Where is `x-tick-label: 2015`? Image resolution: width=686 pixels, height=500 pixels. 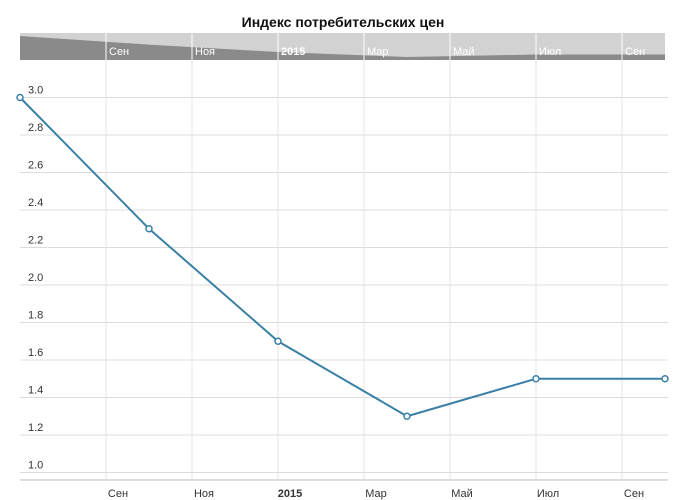 x-tick-label: 2015 is located at coordinates (290, 494).